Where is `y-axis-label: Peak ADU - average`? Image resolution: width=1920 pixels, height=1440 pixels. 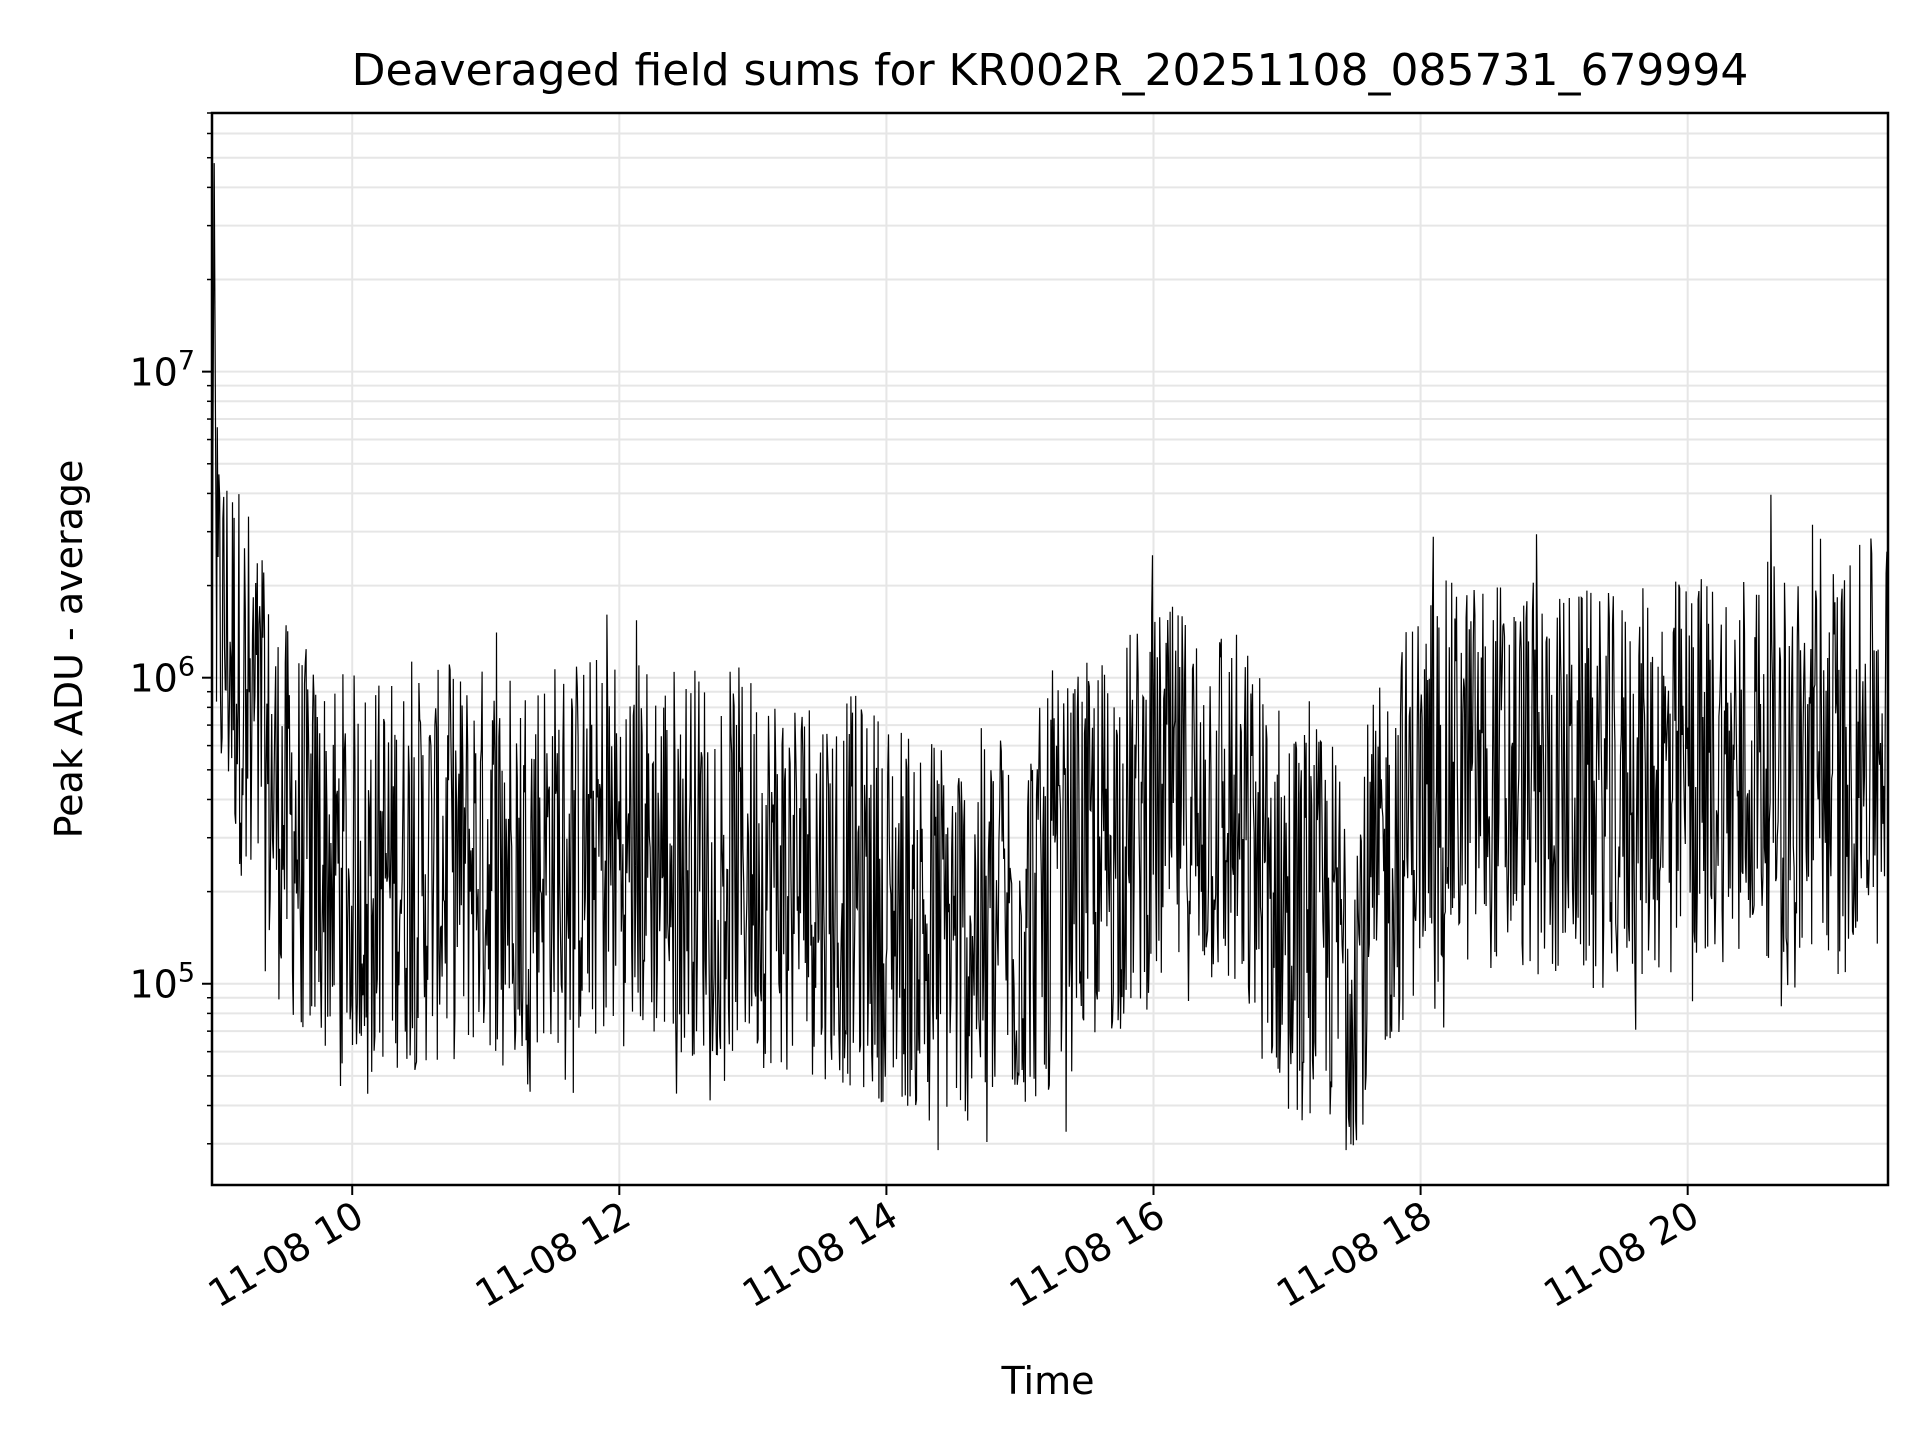
y-axis-label: Peak ADU - average is located at coordinates (69, 649).